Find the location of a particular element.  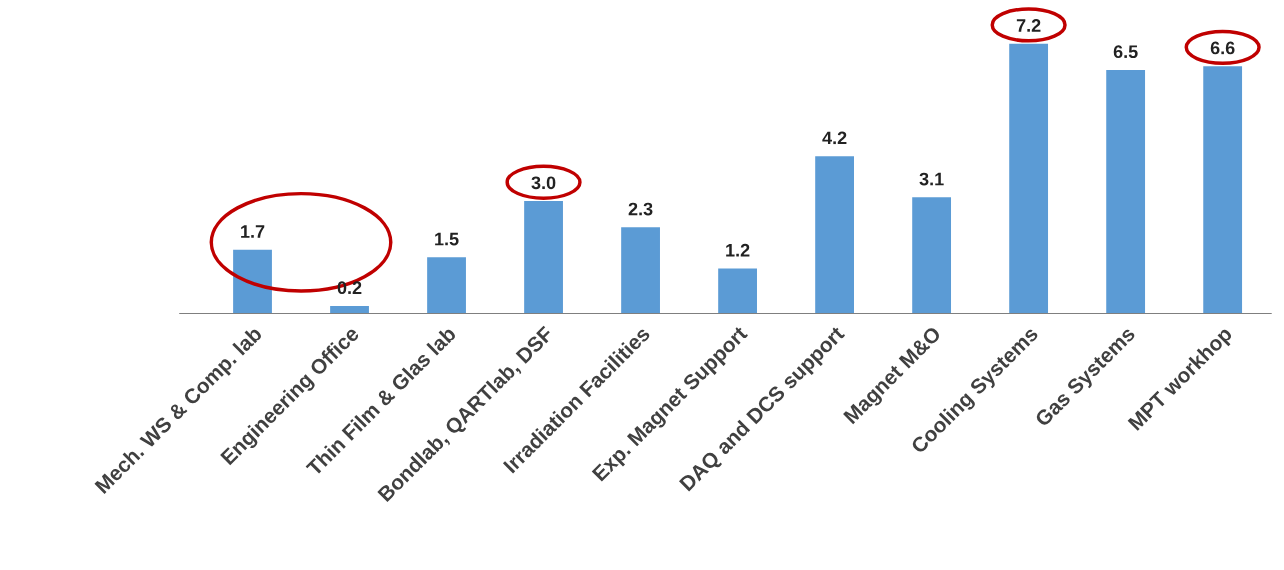

data-label: 0.2 is located at coordinates (349, 288).